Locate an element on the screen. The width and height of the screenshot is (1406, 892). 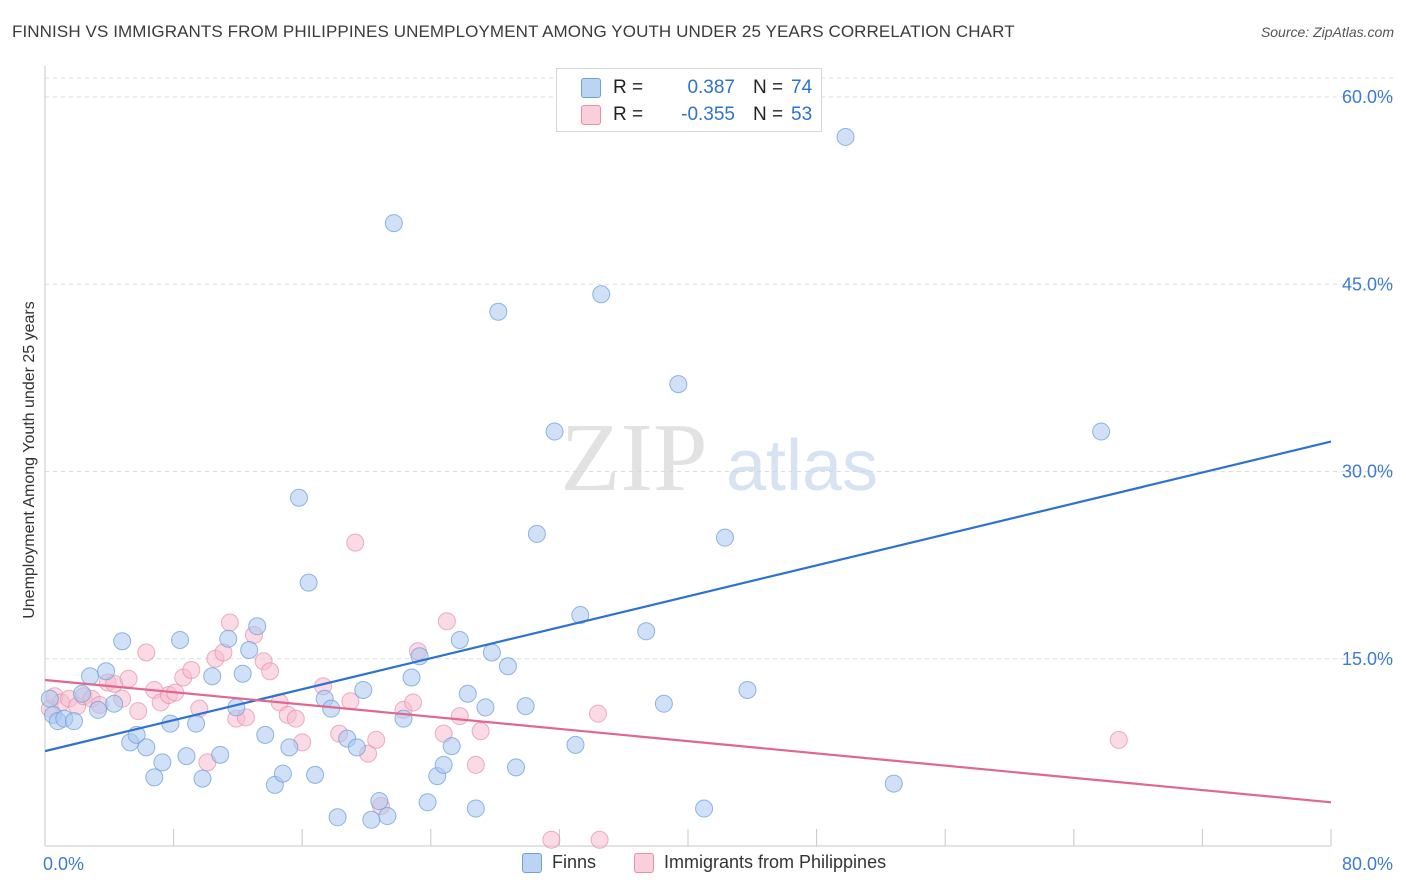
series-legend-philippines: Immigrants from Philippines is located at coordinates (760, 862).